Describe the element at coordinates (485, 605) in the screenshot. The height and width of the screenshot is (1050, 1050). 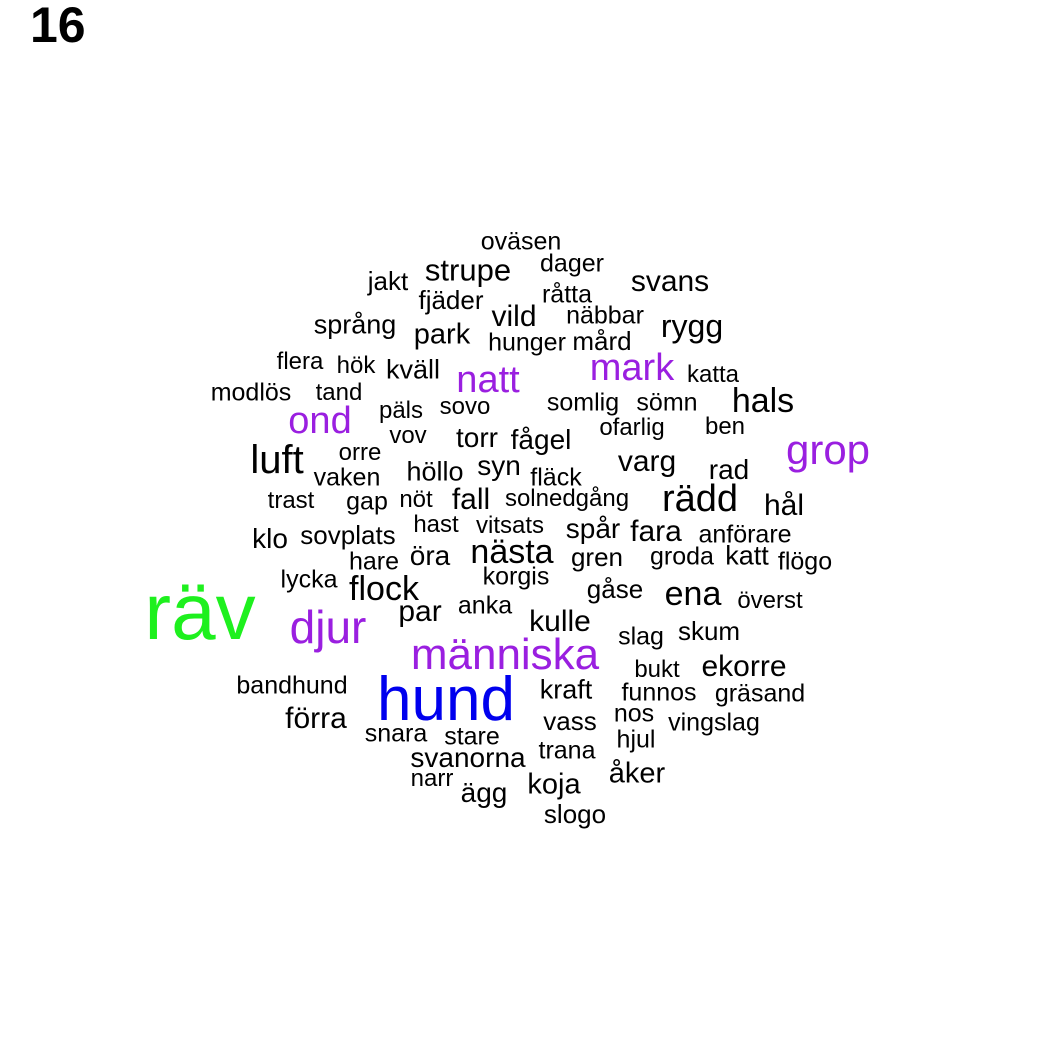
I see `word-anka: anka` at that location.